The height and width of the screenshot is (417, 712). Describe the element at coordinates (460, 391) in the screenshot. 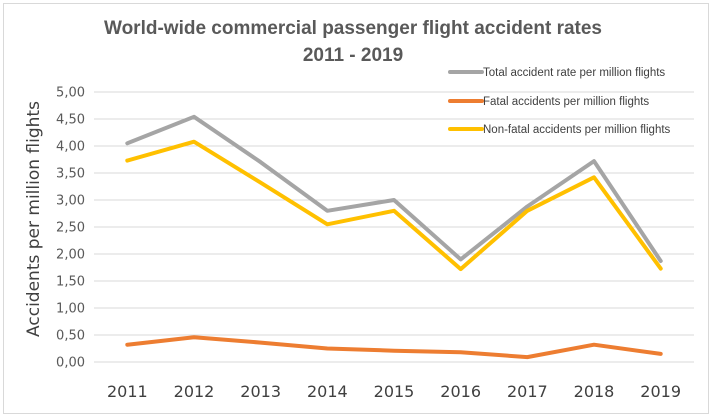

I see `x-tick-label: 2016` at that location.